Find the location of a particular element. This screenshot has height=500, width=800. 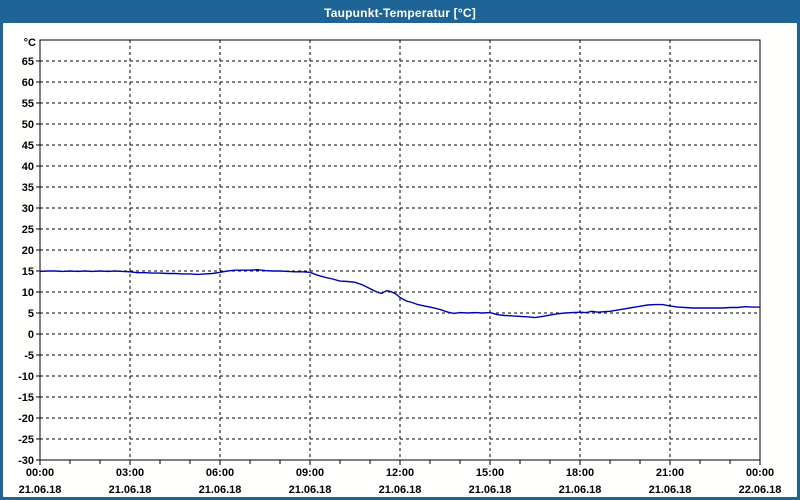

y-tick-label: 10 is located at coordinates (28, 293).